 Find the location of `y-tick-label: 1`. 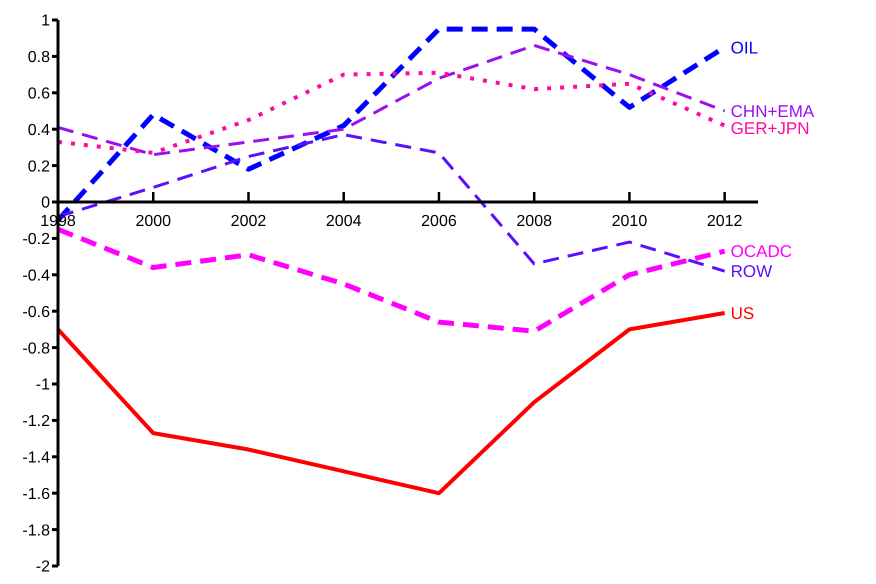

y-tick-label: 1 is located at coordinates (45, 21).